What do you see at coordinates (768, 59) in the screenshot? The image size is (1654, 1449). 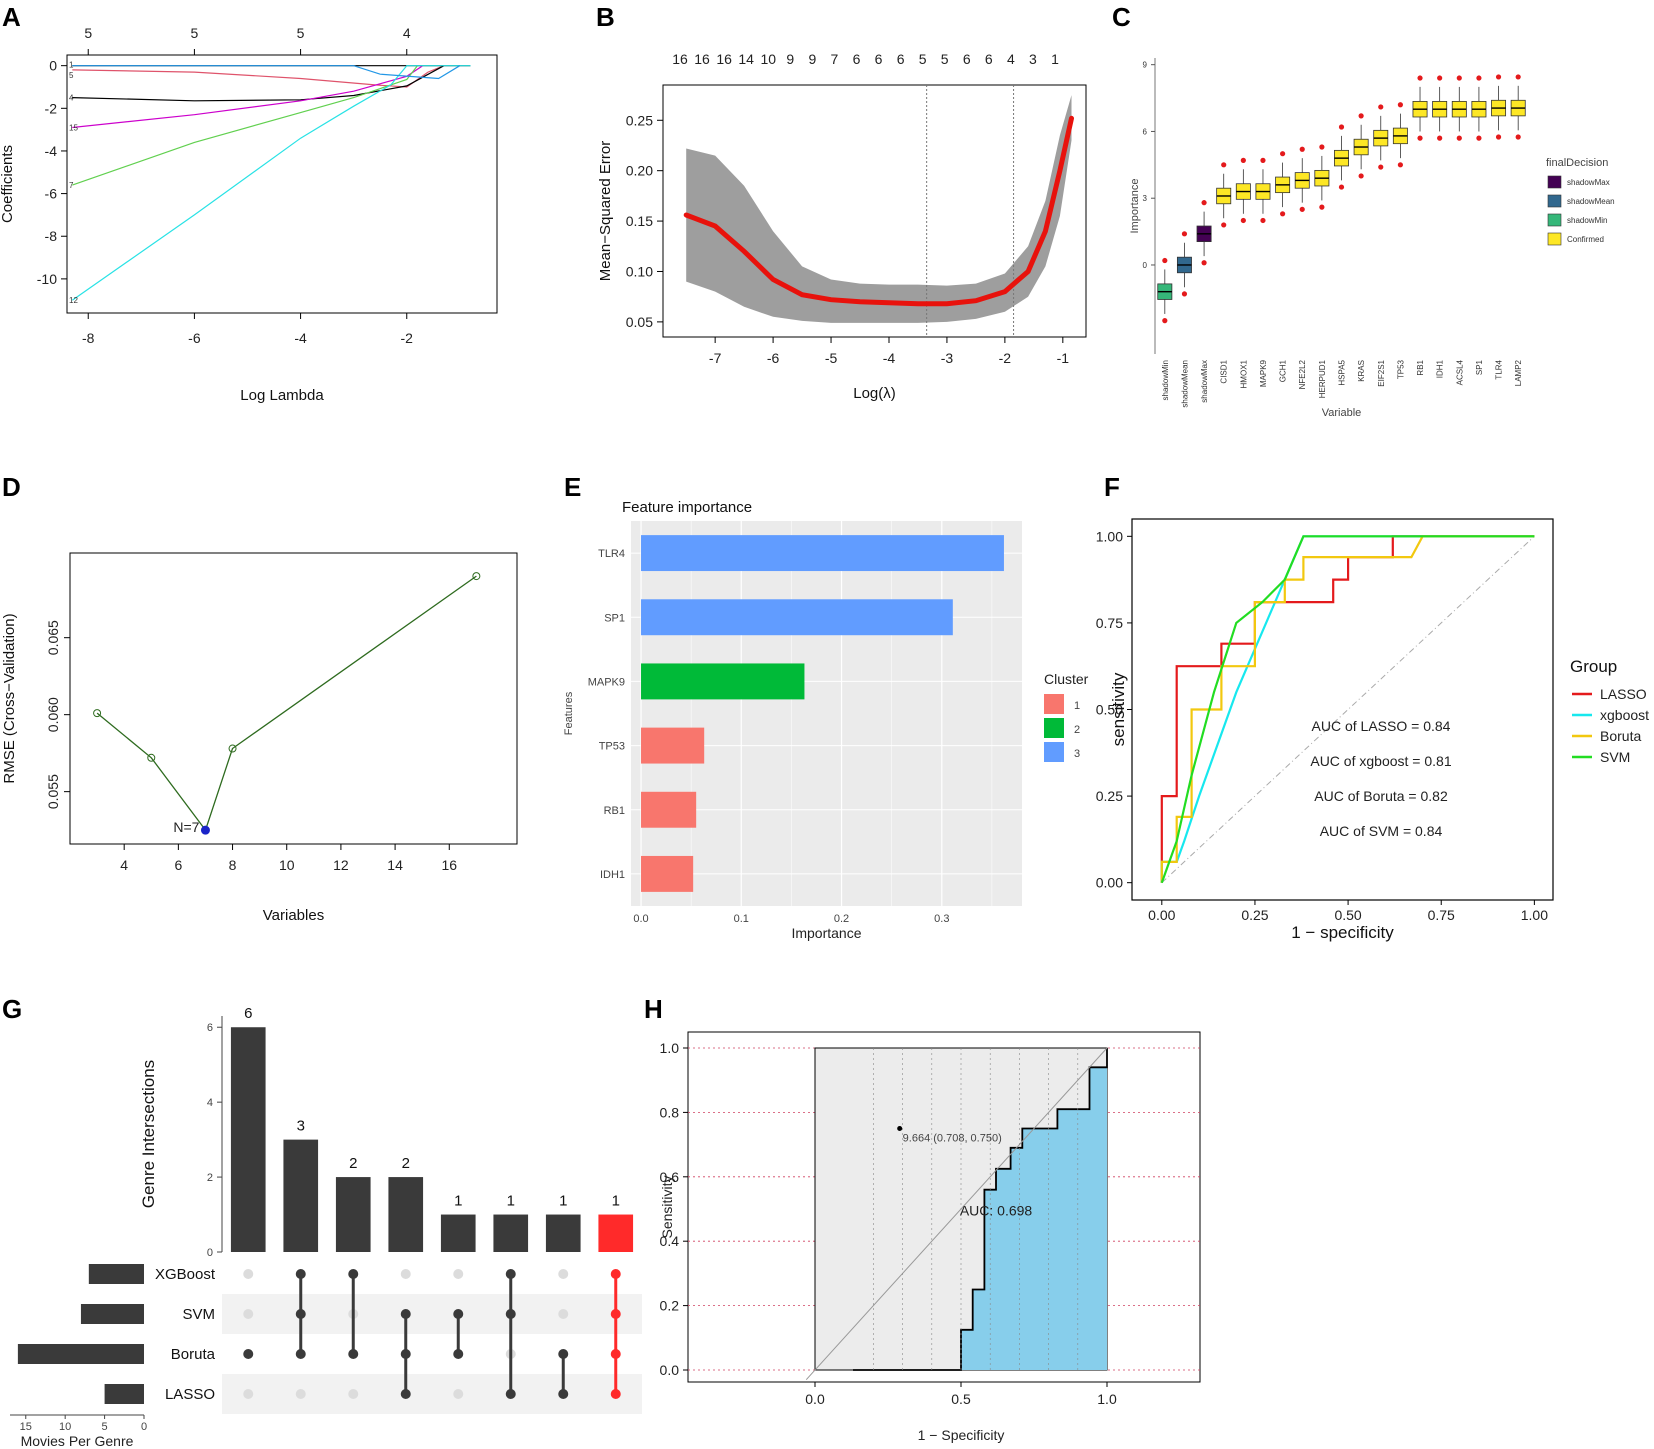 I see `top-tick-label: 10` at bounding box center [768, 59].